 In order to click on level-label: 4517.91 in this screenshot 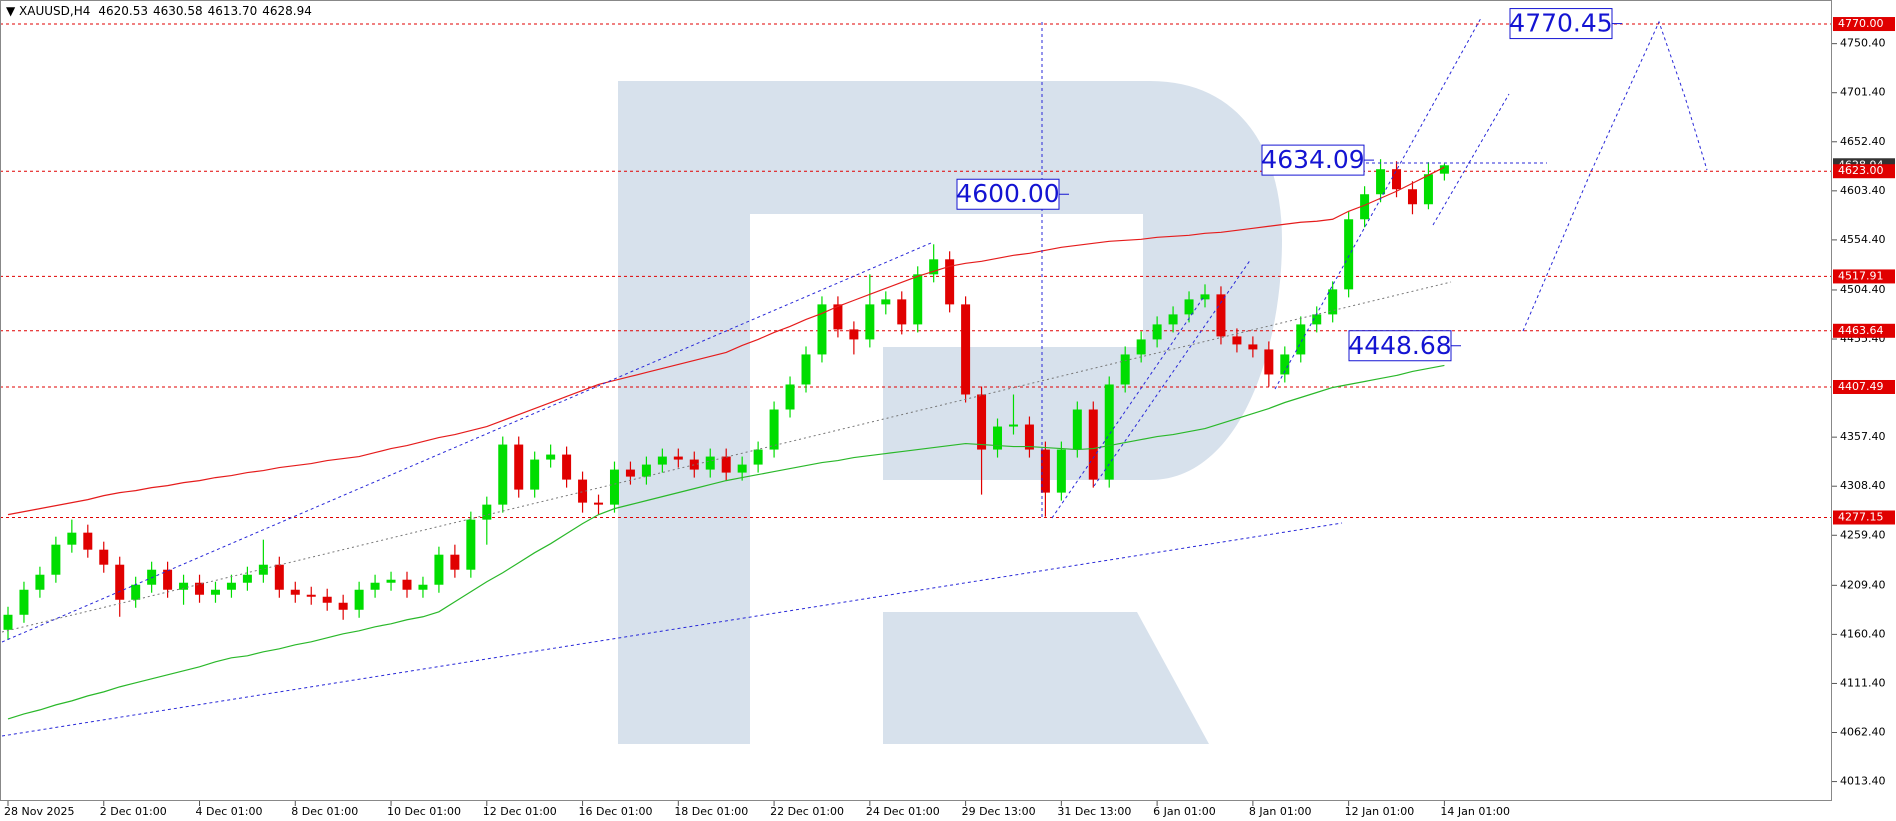, I will do `click(1861, 275)`.